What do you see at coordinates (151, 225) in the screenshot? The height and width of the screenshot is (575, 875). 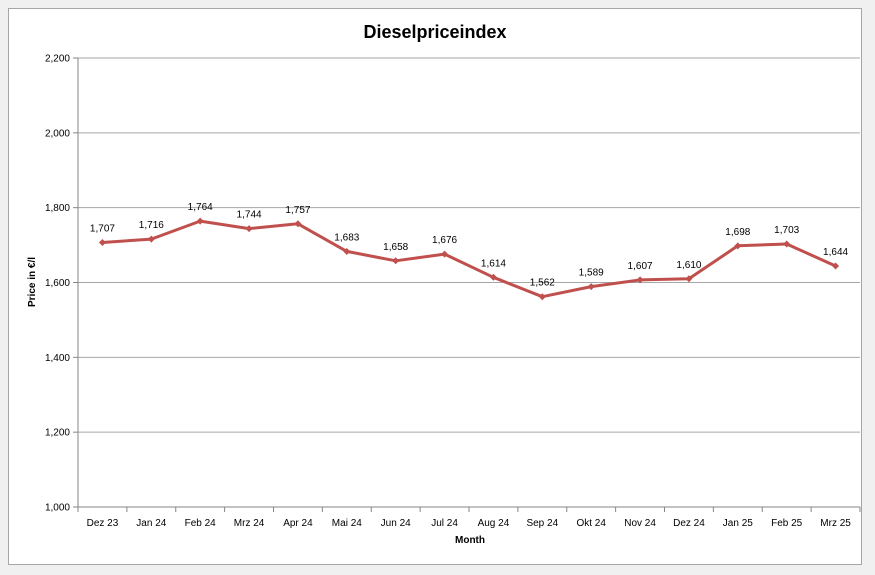 I see `data-label: 1,716` at bounding box center [151, 225].